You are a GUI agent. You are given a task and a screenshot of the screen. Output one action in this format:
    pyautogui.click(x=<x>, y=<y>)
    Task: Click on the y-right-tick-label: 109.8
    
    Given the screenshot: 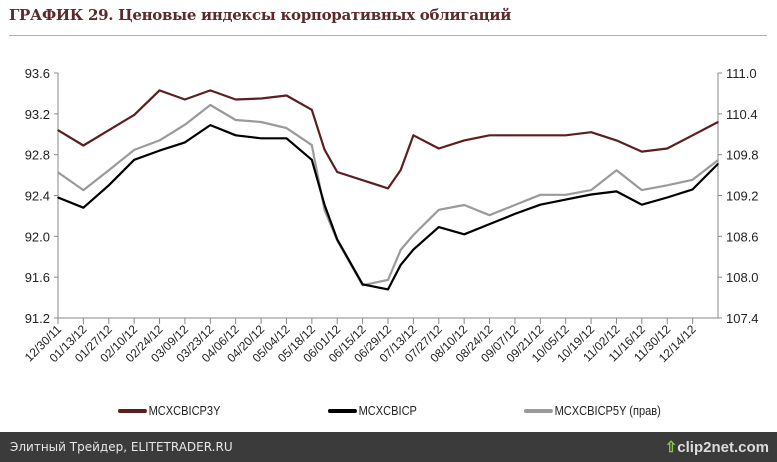 What is the action you would take?
    pyautogui.click(x=742, y=155)
    